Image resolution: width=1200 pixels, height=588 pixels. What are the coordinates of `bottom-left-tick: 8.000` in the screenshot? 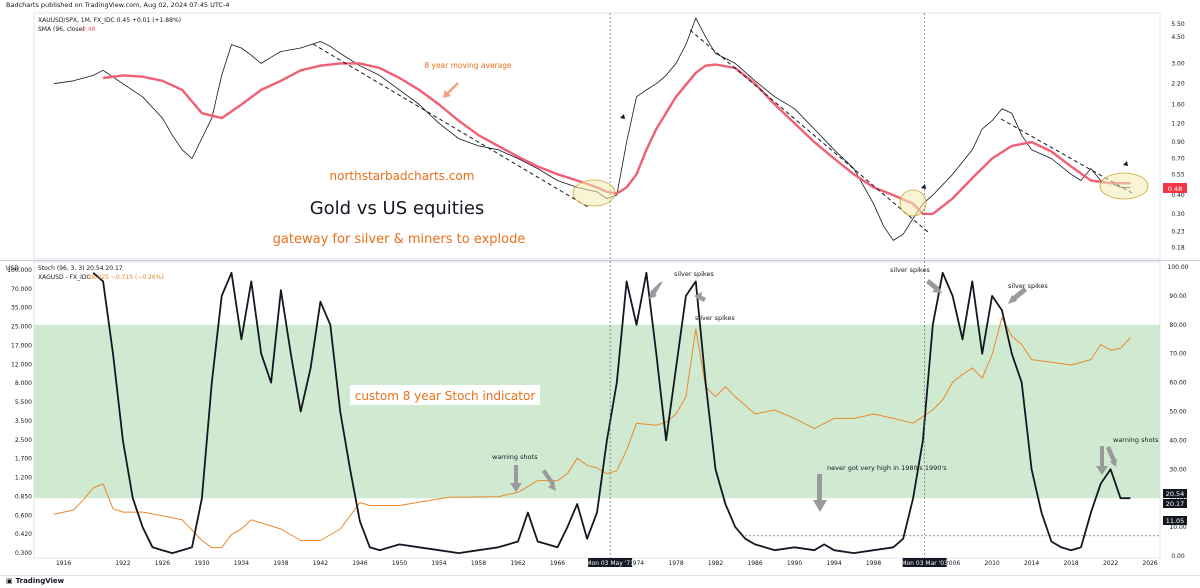 It's located at (23, 383).